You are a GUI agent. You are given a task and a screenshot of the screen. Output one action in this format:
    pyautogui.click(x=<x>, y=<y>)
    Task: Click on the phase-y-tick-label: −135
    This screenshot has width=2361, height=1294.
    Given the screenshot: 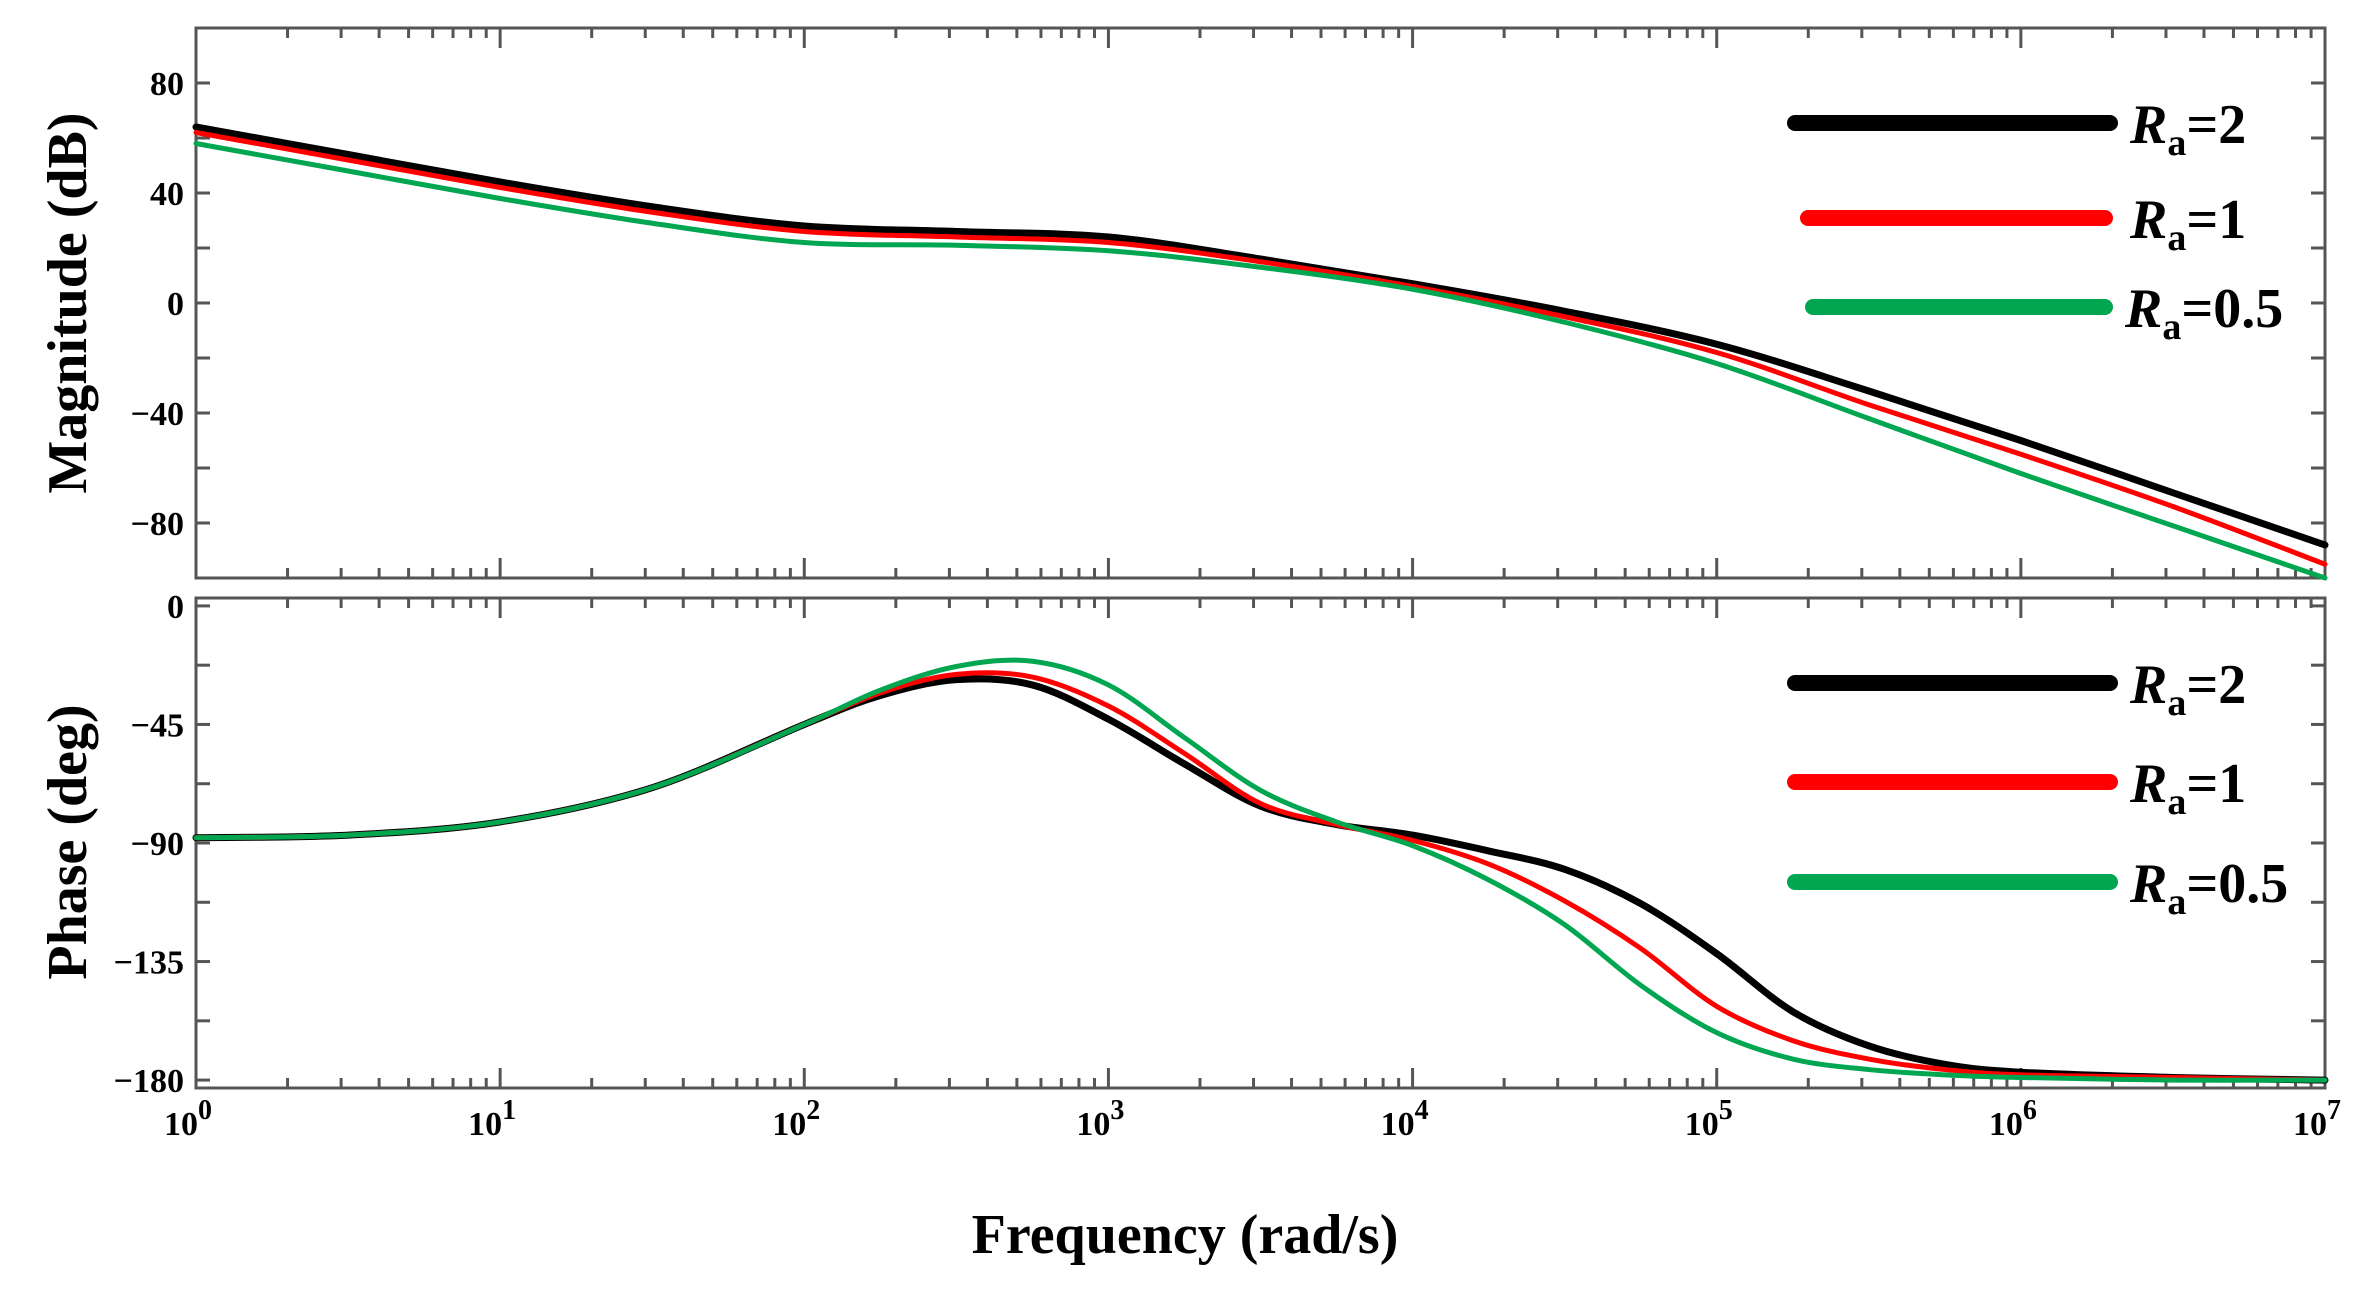 What is the action you would take?
    pyautogui.click(x=149, y=963)
    